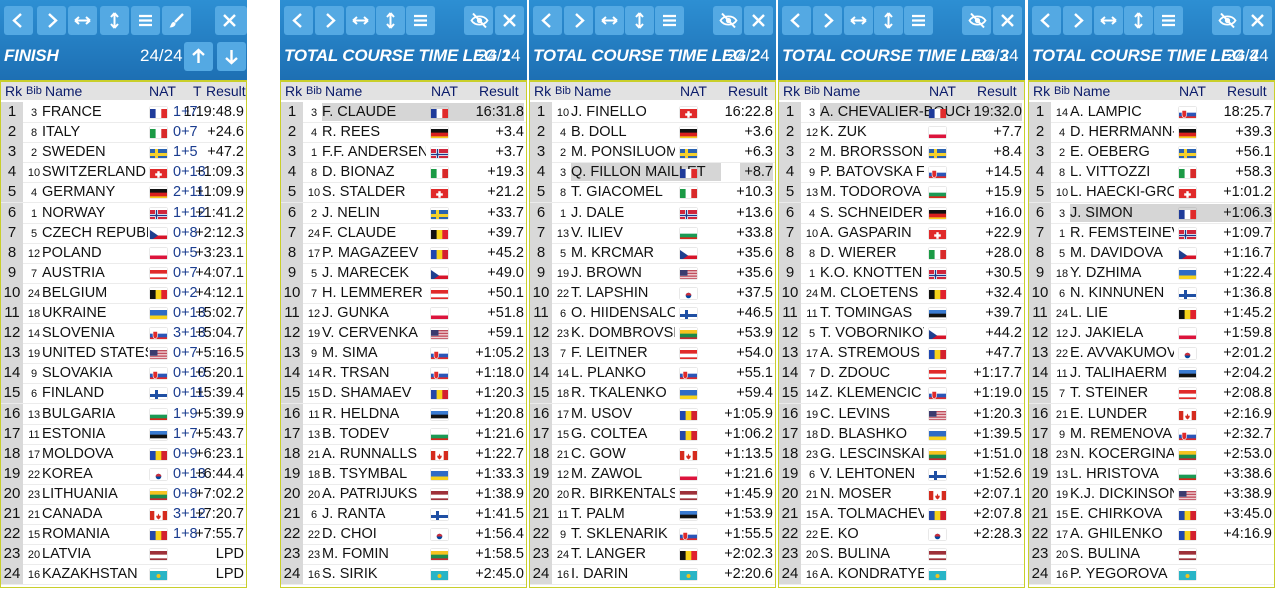  What do you see at coordinates (123, 334) in the screenshot?
I see `table-row: 12 14 SLOVENIA 3+13 +5:04.7` at bounding box center [123, 334].